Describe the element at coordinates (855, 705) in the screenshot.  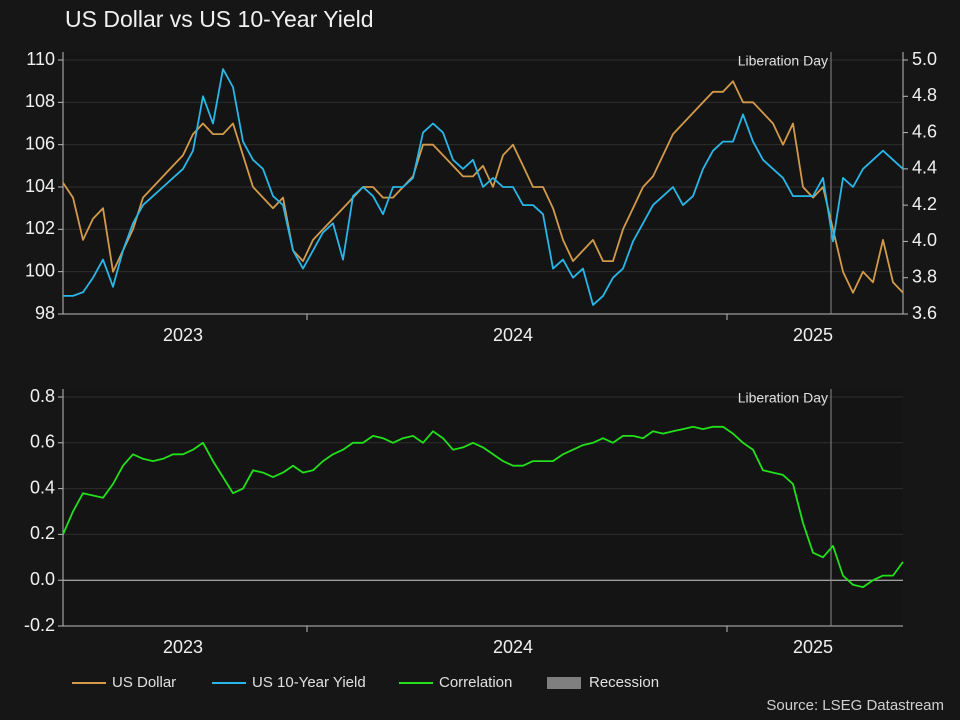
I see `source: Source: LSEG Datastream` at that location.